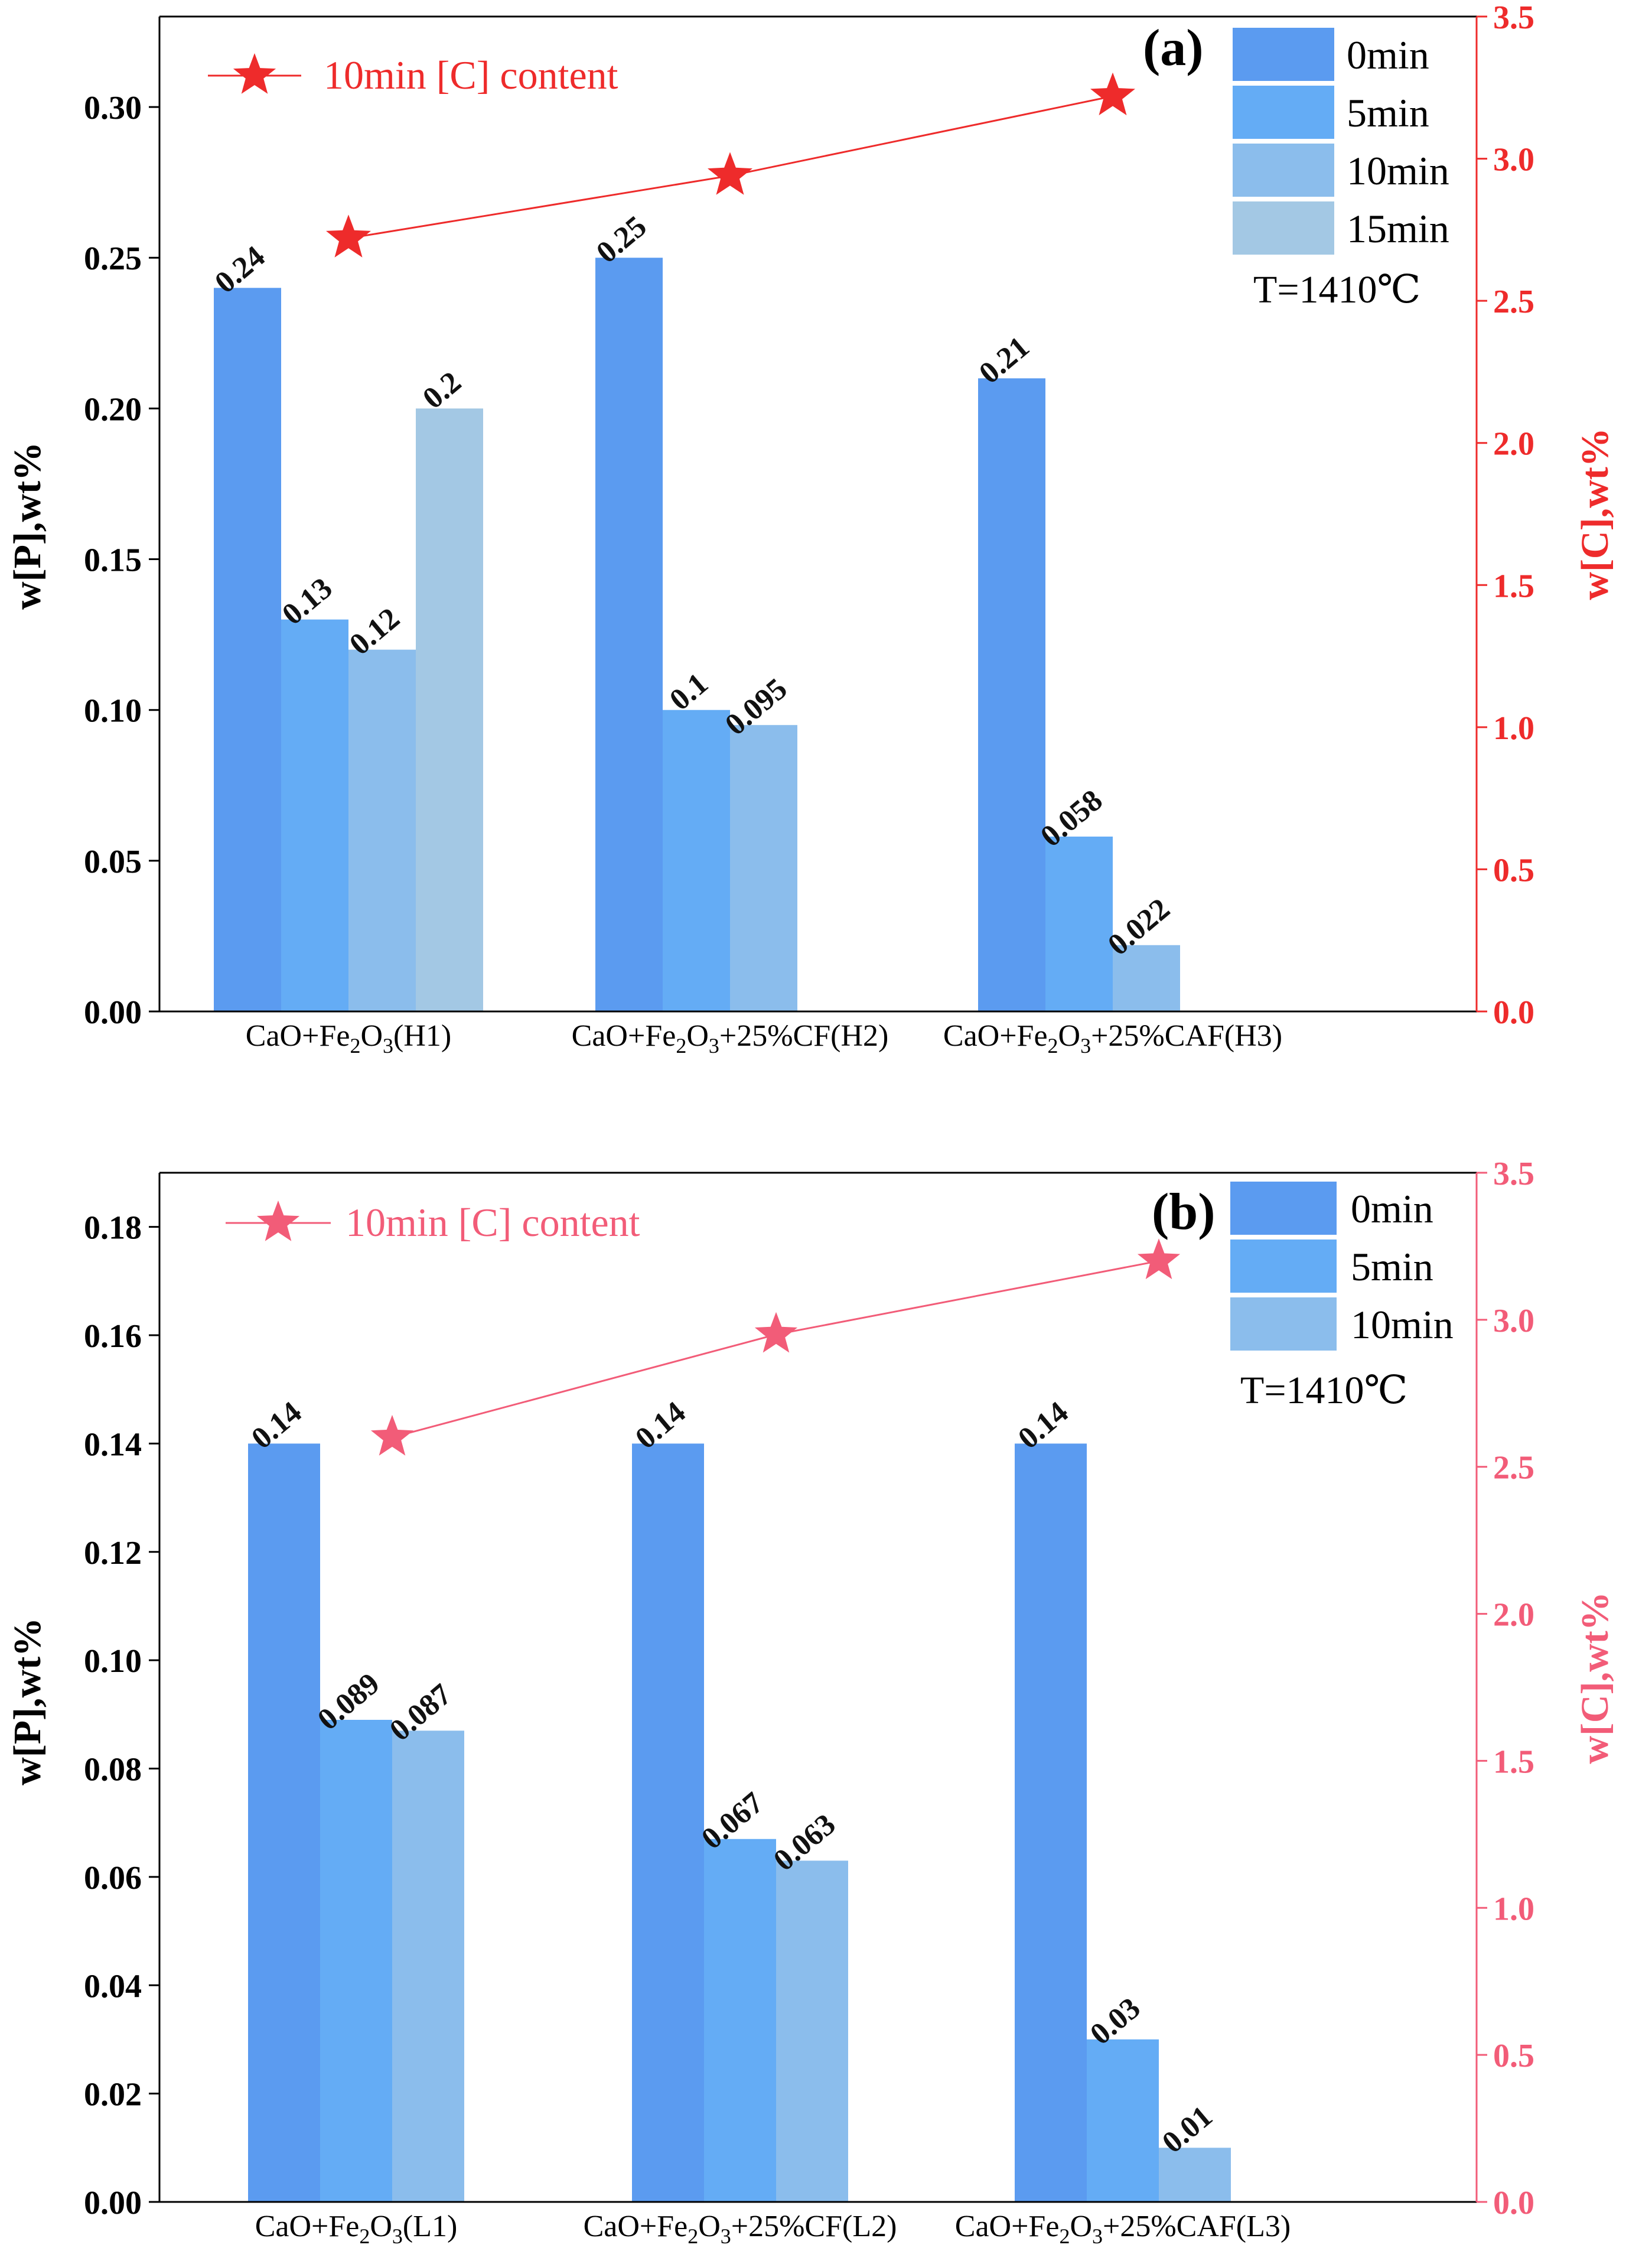 The width and height of the screenshot is (1652, 2248). What do you see at coordinates (254, 73) in the screenshot?
I see `legend-star-icon` at bounding box center [254, 73].